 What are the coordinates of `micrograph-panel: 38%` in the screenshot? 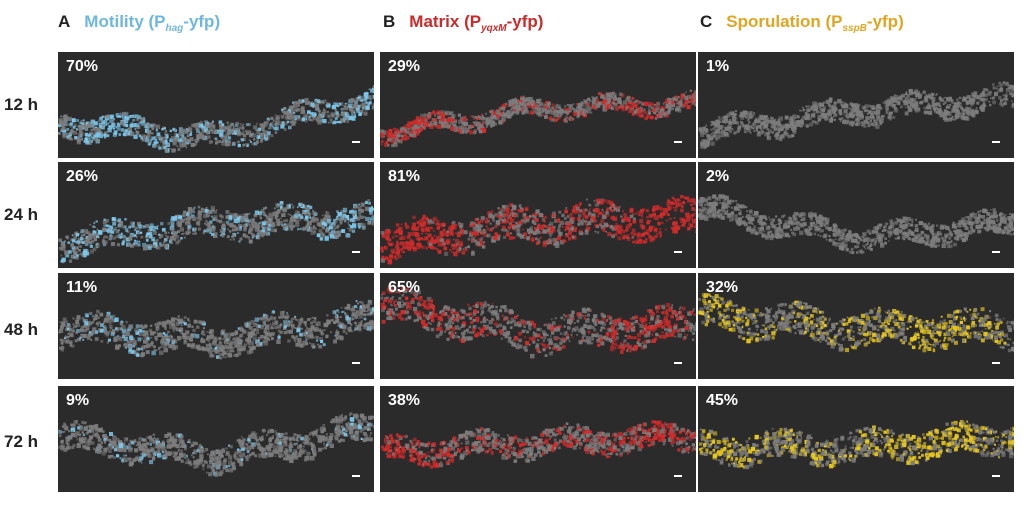 It's located at (538, 439).